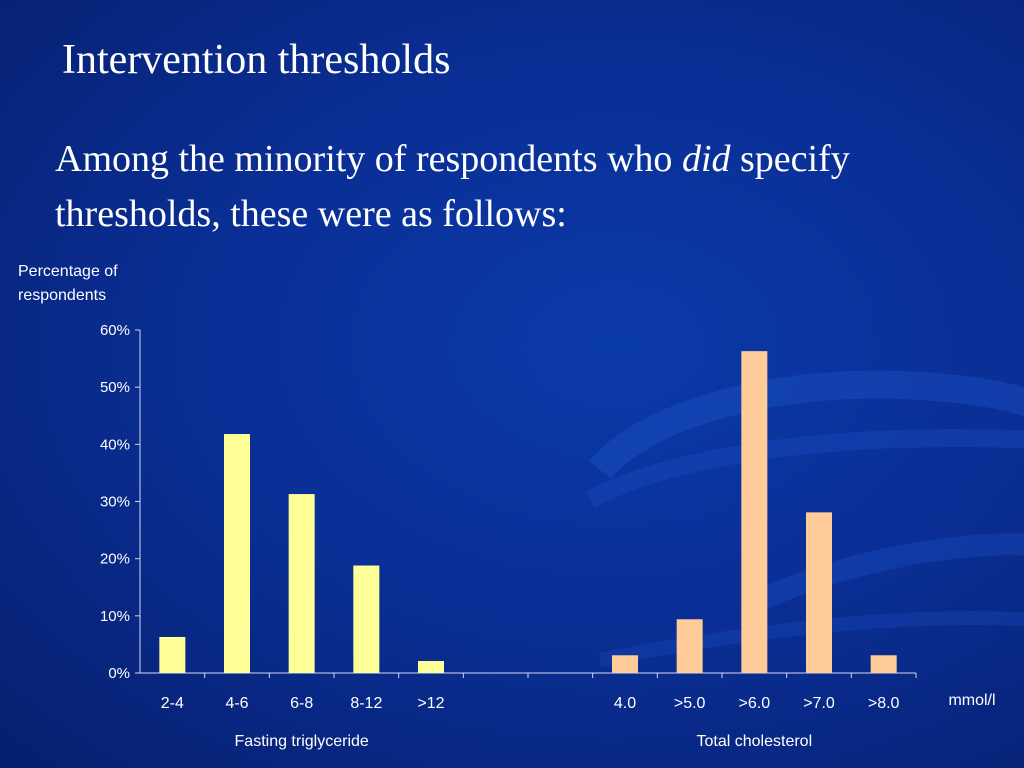  Describe the element at coordinates (115, 444) in the screenshot. I see `y-tick-label: 40%` at that location.